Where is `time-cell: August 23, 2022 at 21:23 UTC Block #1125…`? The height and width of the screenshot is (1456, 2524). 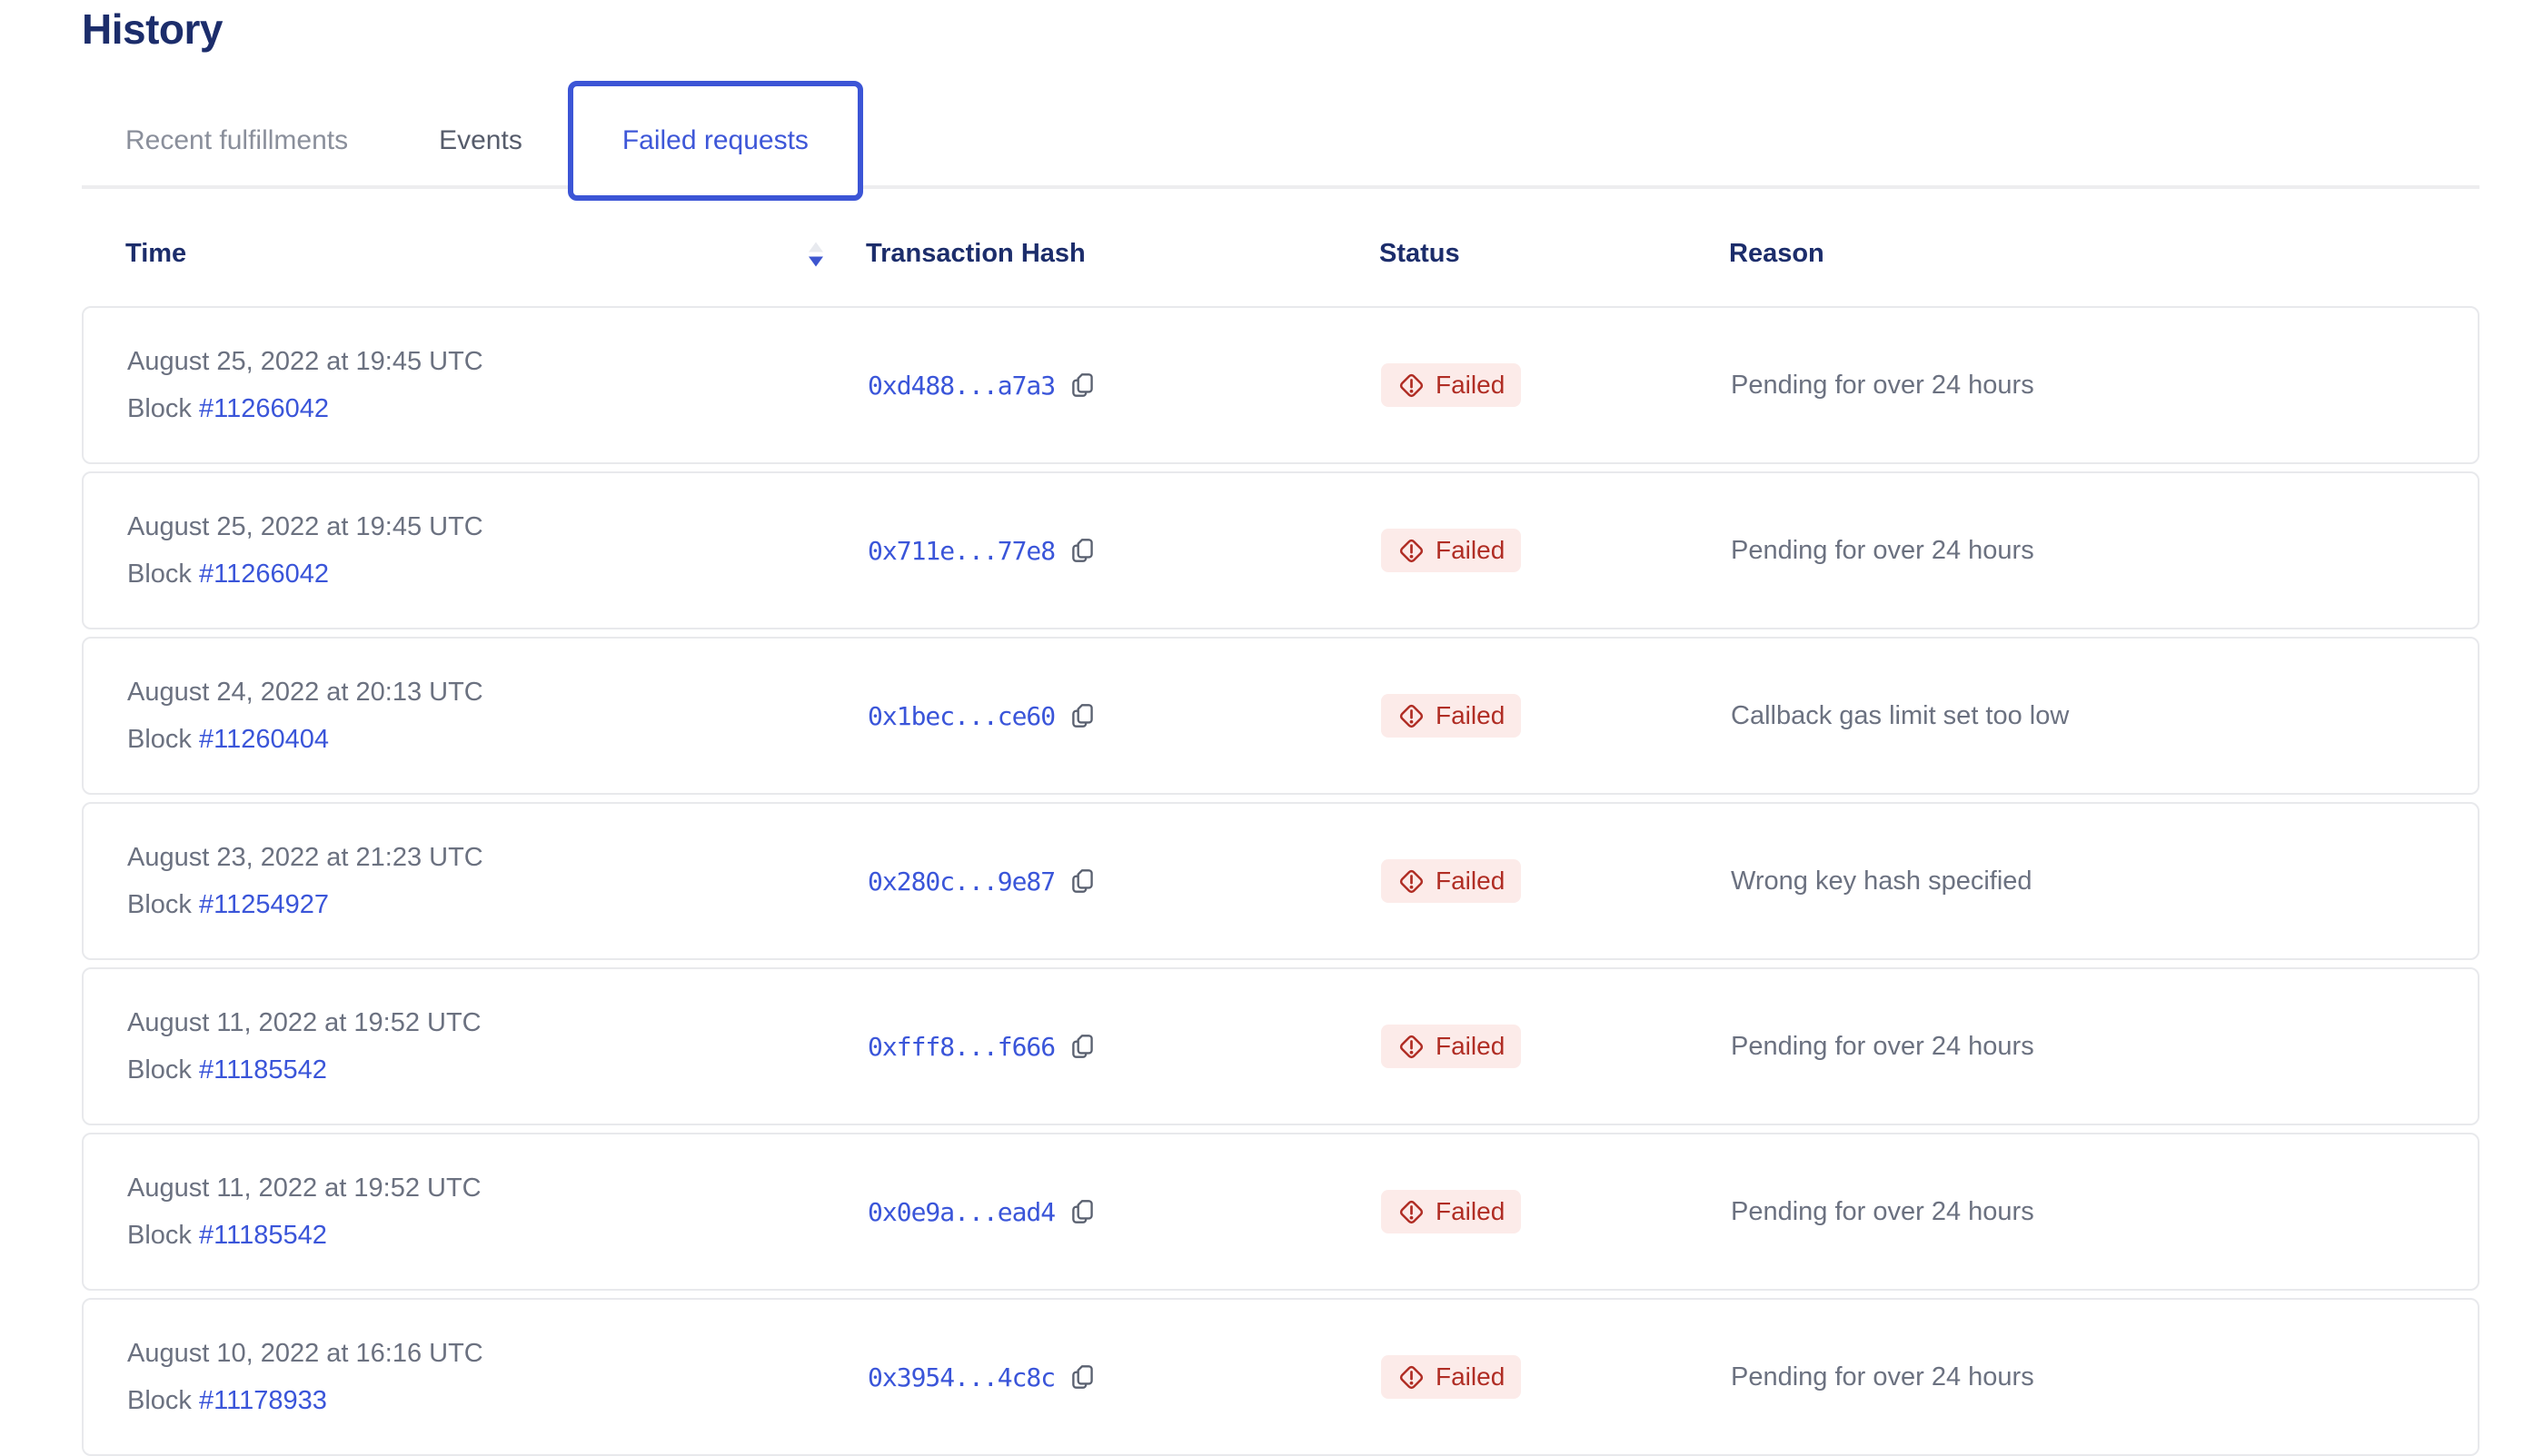
time-cell: August 23, 2022 at 21:23 UTC Block #1125… is located at coordinates (476, 881).